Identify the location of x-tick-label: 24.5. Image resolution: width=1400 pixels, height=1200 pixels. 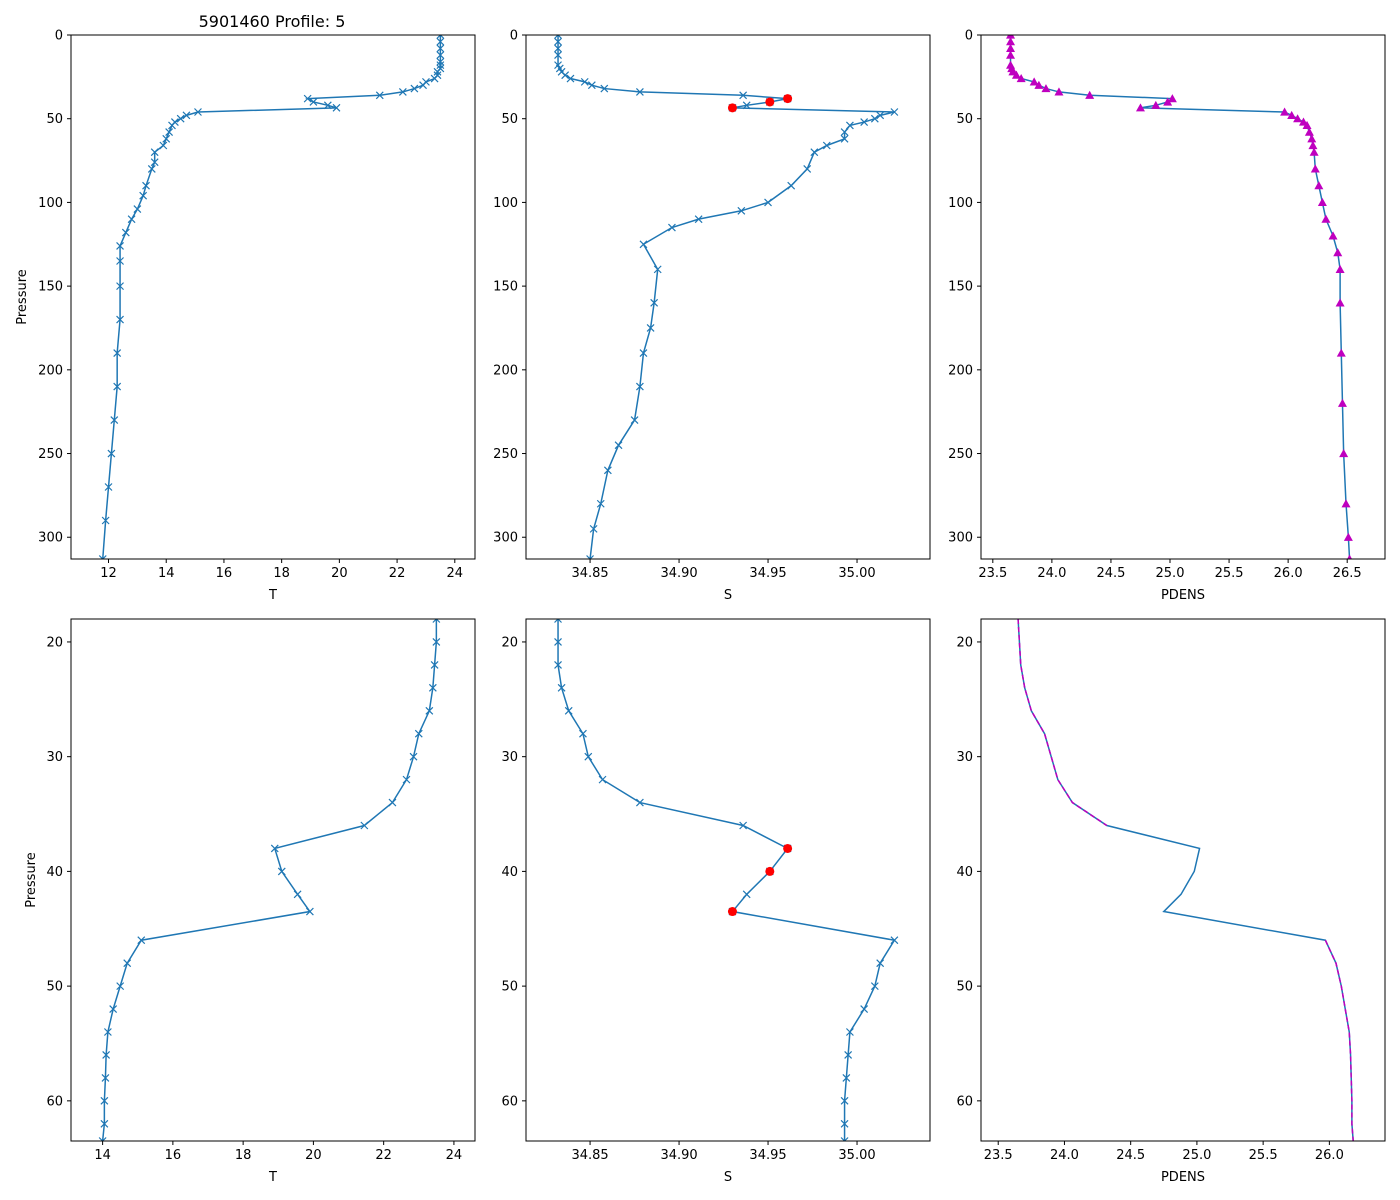
(1130, 1155).